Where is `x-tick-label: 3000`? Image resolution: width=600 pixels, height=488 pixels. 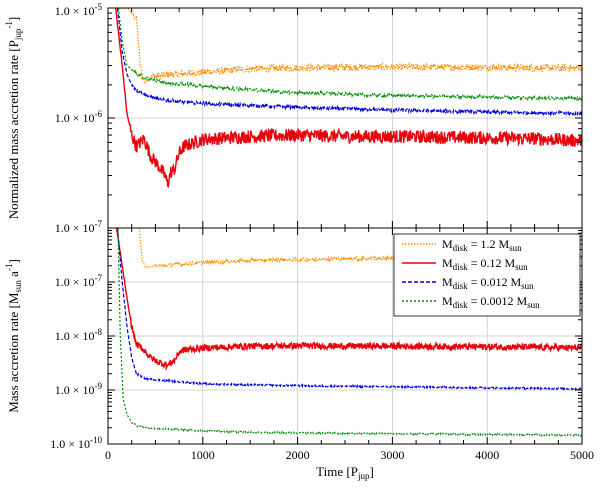
x-tick-label: 3000 is located at coordinates (392, 455).